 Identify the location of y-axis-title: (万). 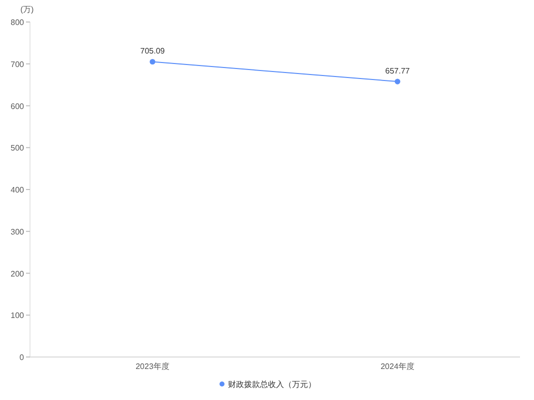
(27, 9).